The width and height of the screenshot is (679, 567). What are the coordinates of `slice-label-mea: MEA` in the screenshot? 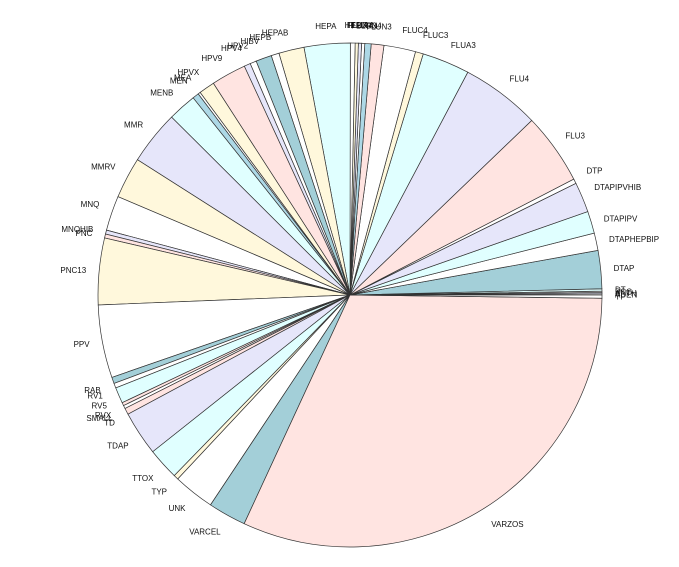 It's located at (183, 78).